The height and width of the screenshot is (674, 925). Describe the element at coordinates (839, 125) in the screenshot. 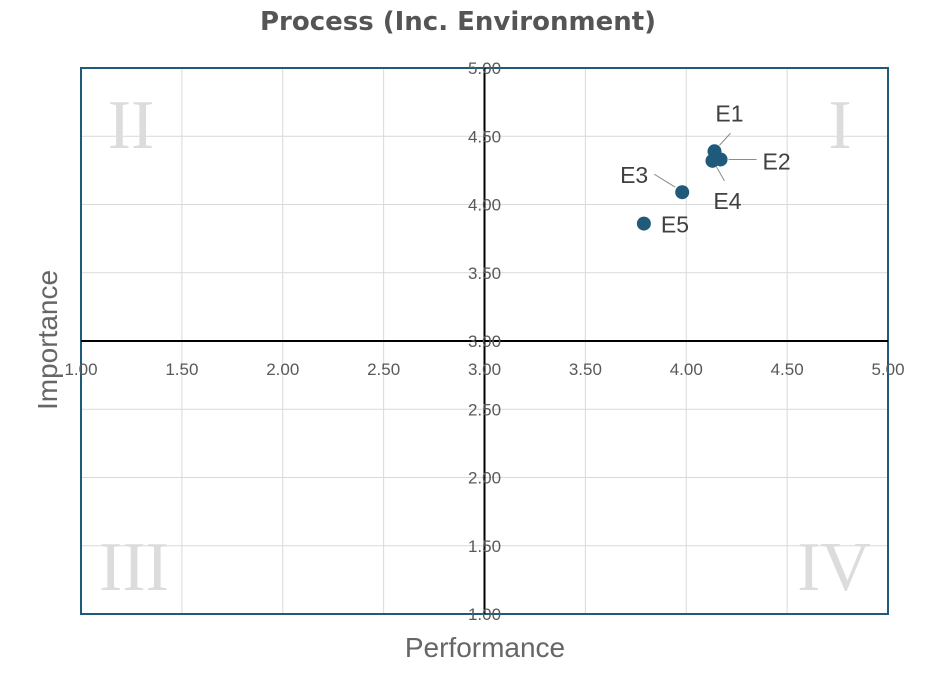

I see `quadrant-label-i: I` at that location.